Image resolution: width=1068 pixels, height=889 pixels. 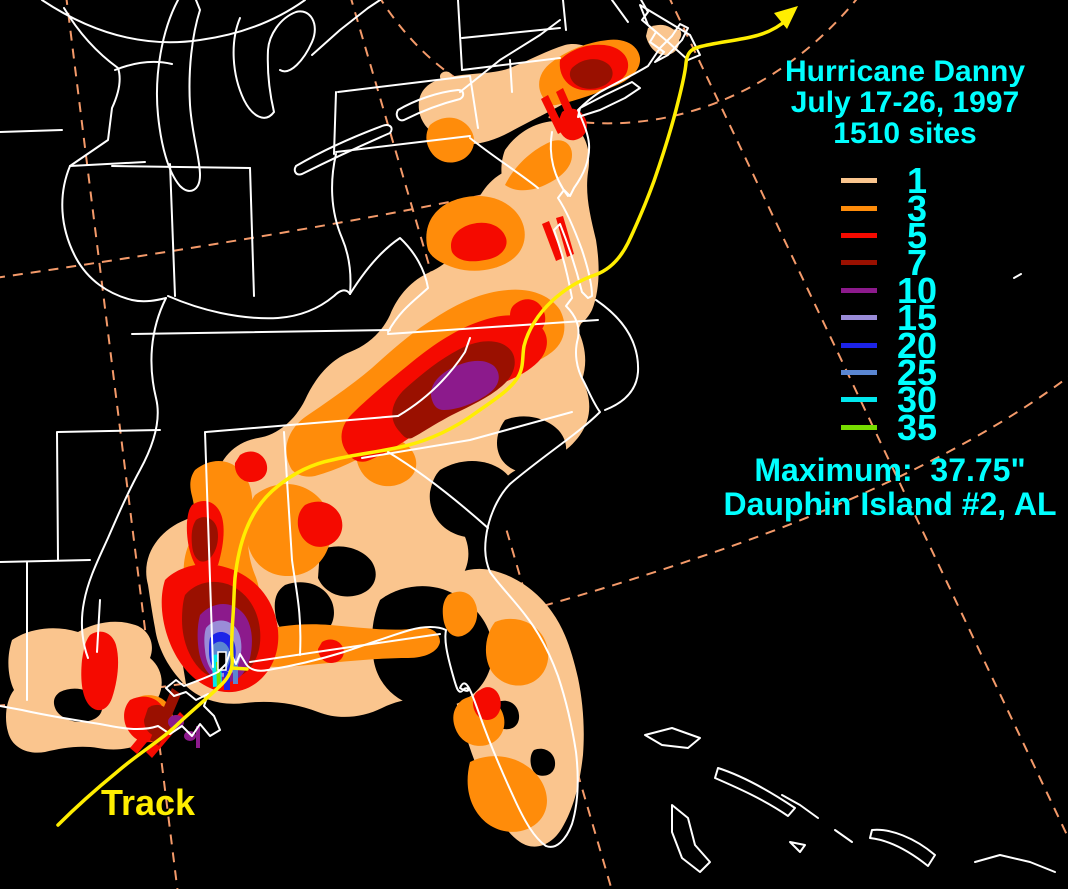 I want to click on track-bay-jog, so click(x=239, y=668).